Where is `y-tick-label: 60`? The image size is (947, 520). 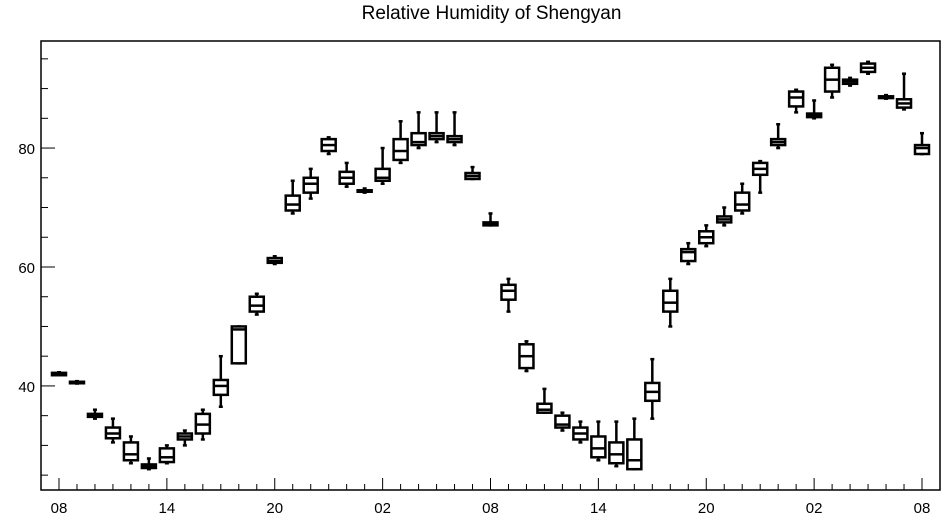
y-tick-label: 60 is located at coordinates (26, 268).